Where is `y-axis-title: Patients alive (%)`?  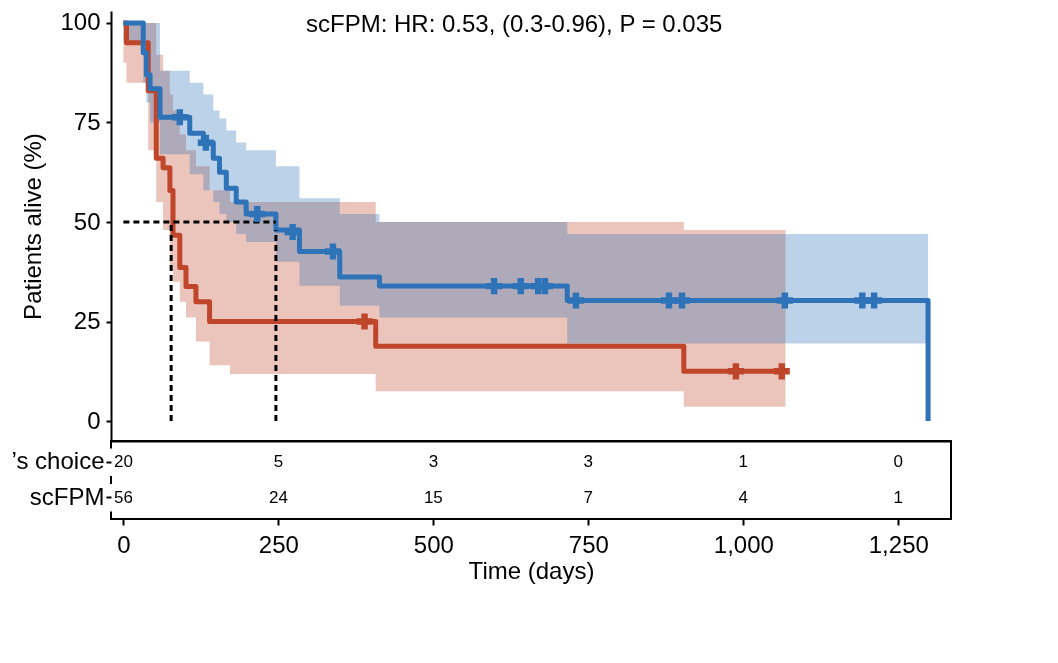 y-axis-title: Patients alive (%) is located at coordinates (33, 226).